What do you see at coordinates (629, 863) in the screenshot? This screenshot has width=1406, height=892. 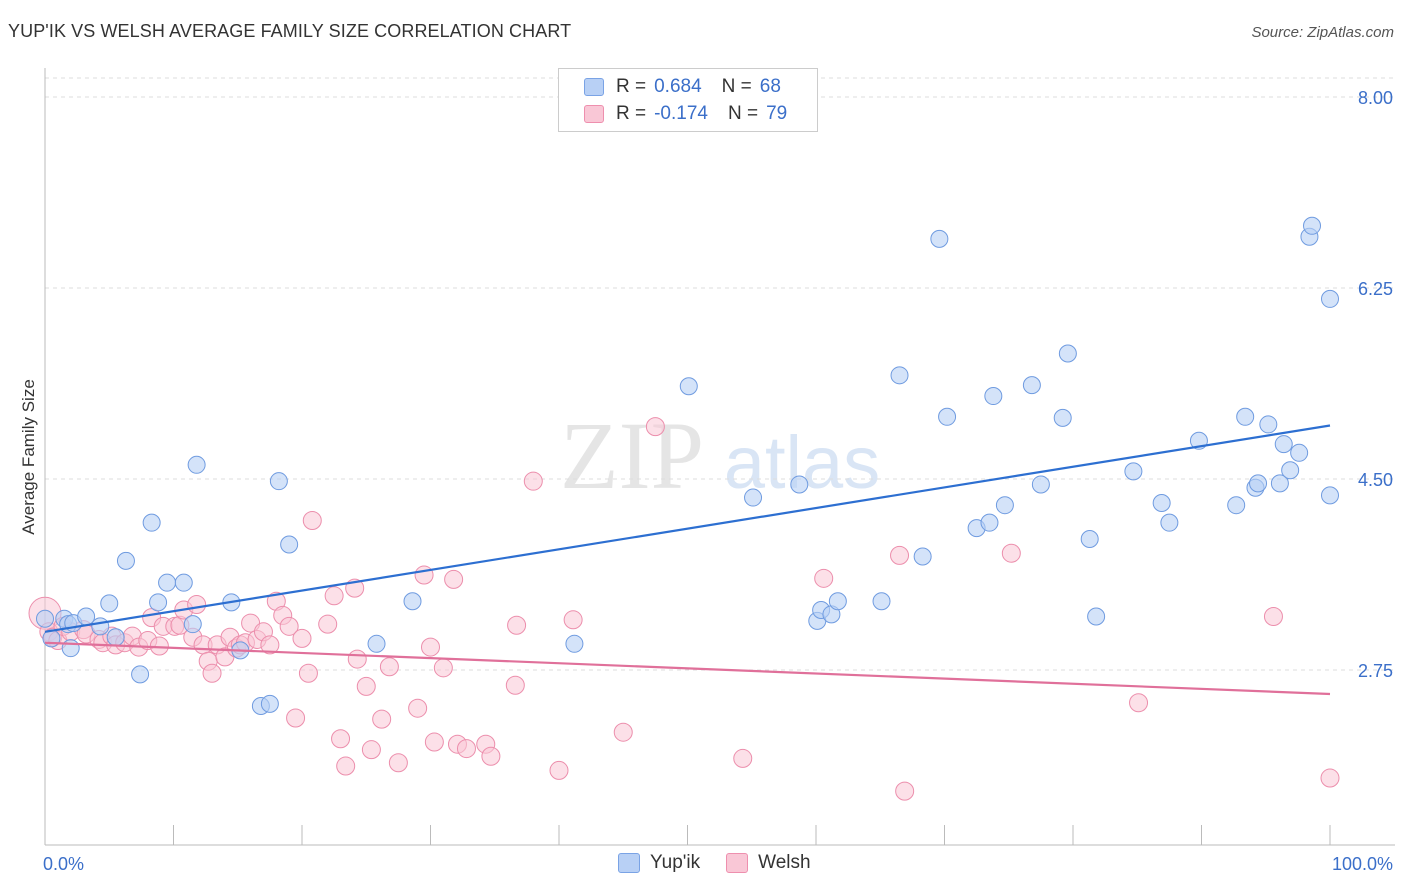 I see `series-swatch-yupik` at bounding box center [629, 863].